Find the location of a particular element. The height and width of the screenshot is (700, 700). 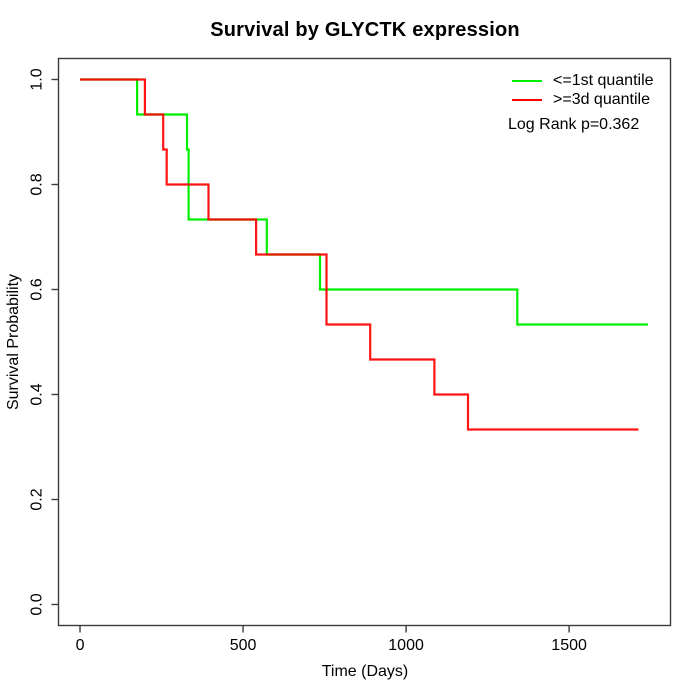

x-tick-label: 500 is located at coordinates (243, 645).